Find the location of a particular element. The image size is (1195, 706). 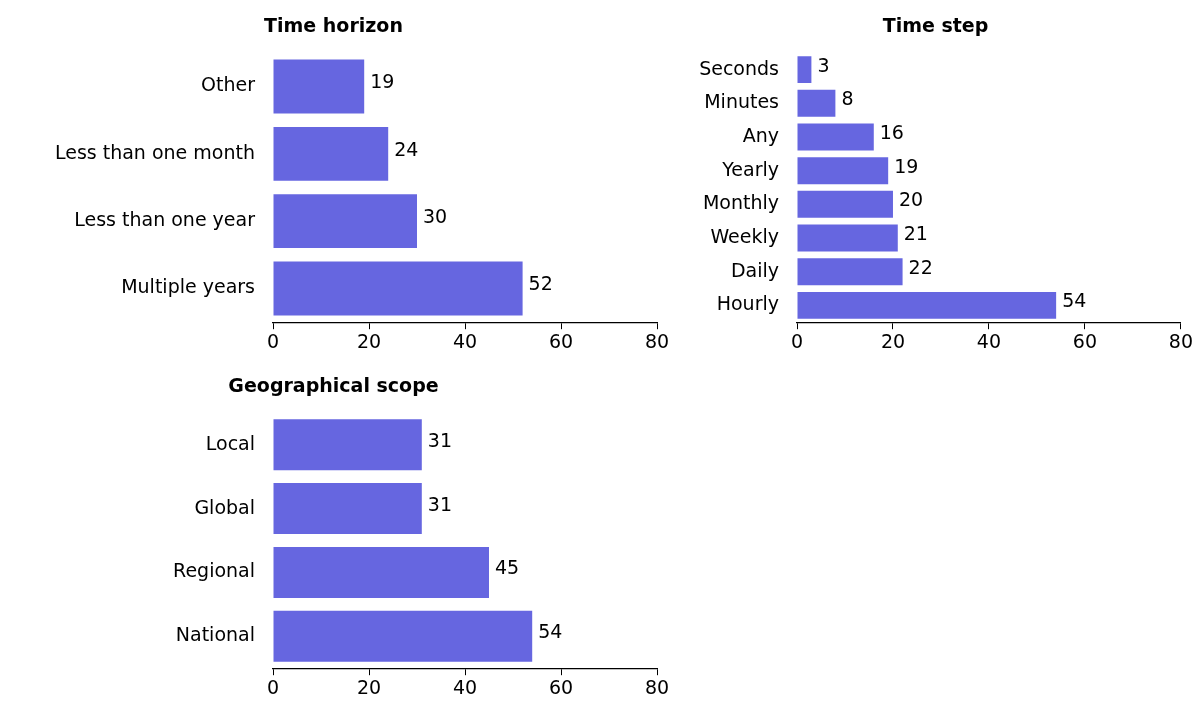

data-label: 8 is located at coordinates (847, 98).